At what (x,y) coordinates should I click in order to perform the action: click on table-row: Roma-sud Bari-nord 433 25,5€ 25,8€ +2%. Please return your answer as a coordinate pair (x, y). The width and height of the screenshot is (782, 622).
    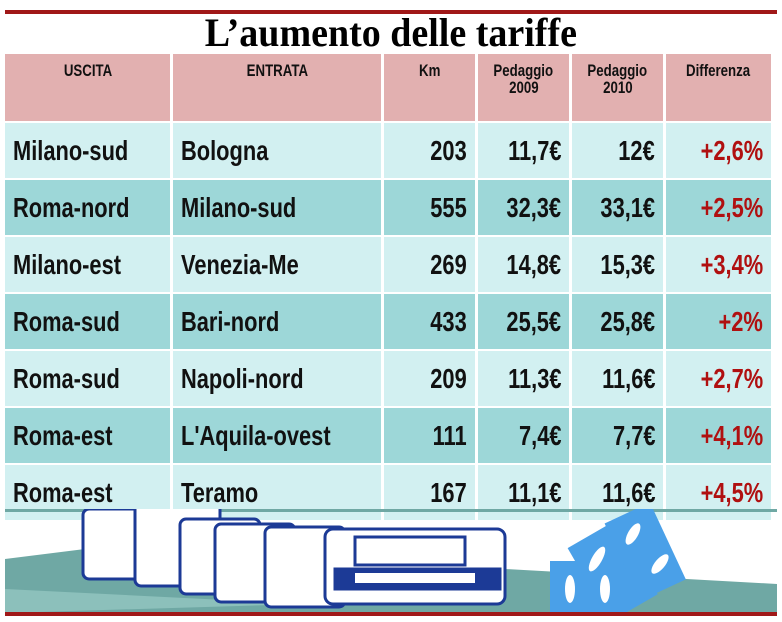
    Looking at the image, I should click on (388, 321).